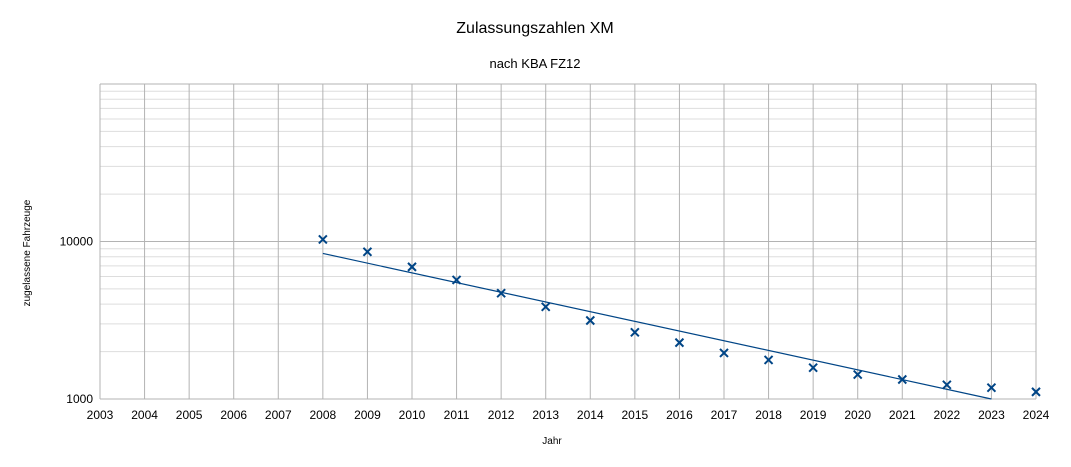  What do you see at coordinates (545, 415) in the screenshot?
I see `x-tick-label: 2013` at bounding box center [545, 415].